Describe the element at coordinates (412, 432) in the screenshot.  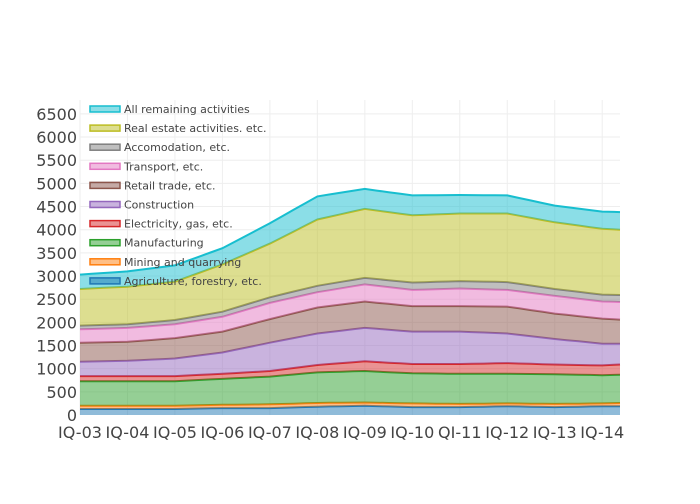
I see `x-tick-label: IQ-10` at that location.